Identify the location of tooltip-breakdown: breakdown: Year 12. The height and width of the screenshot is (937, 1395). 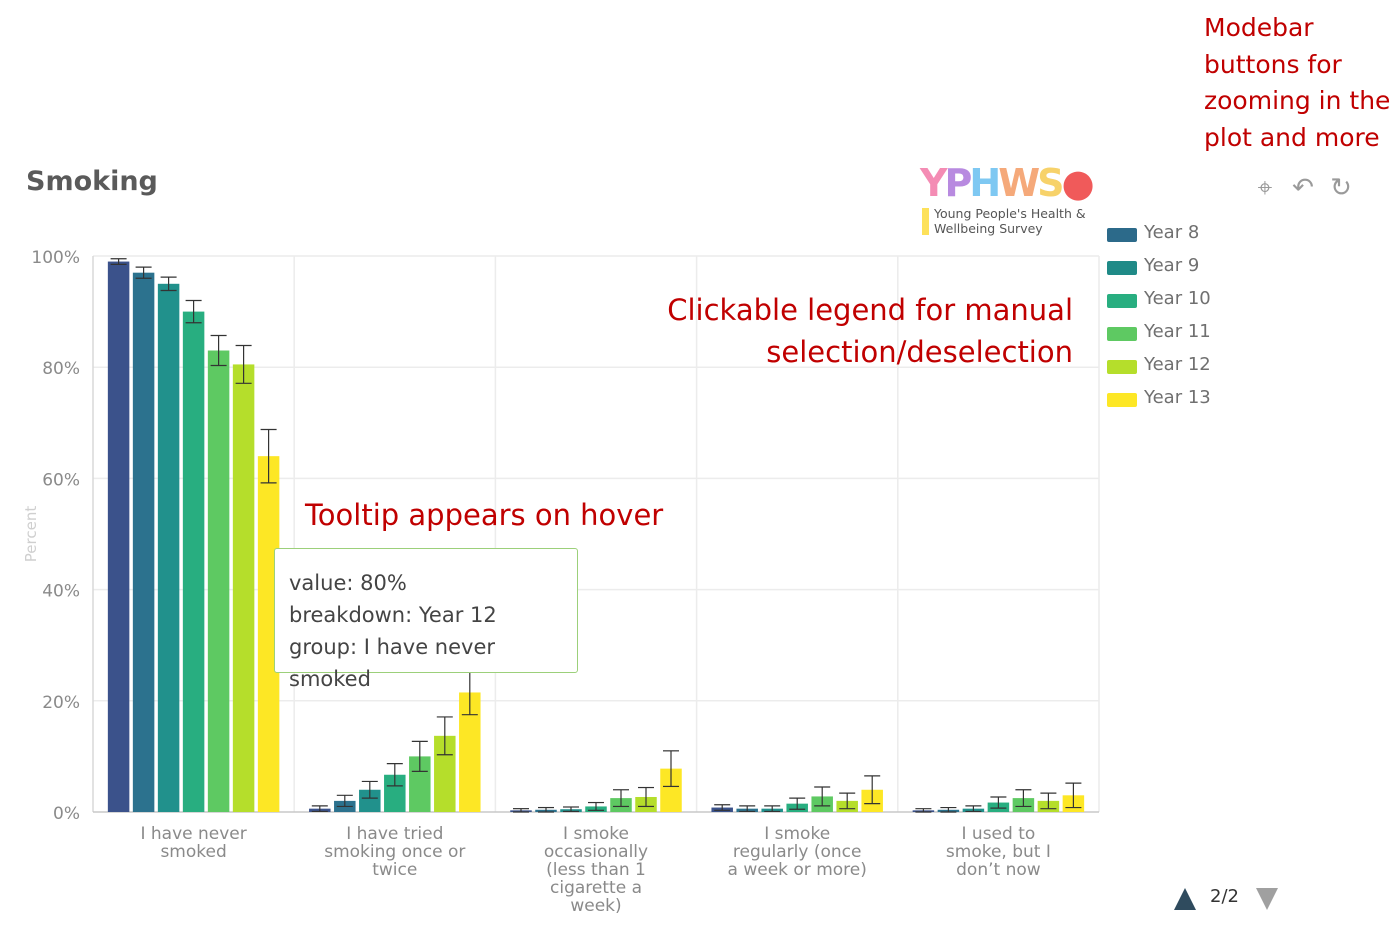
(393, 615).